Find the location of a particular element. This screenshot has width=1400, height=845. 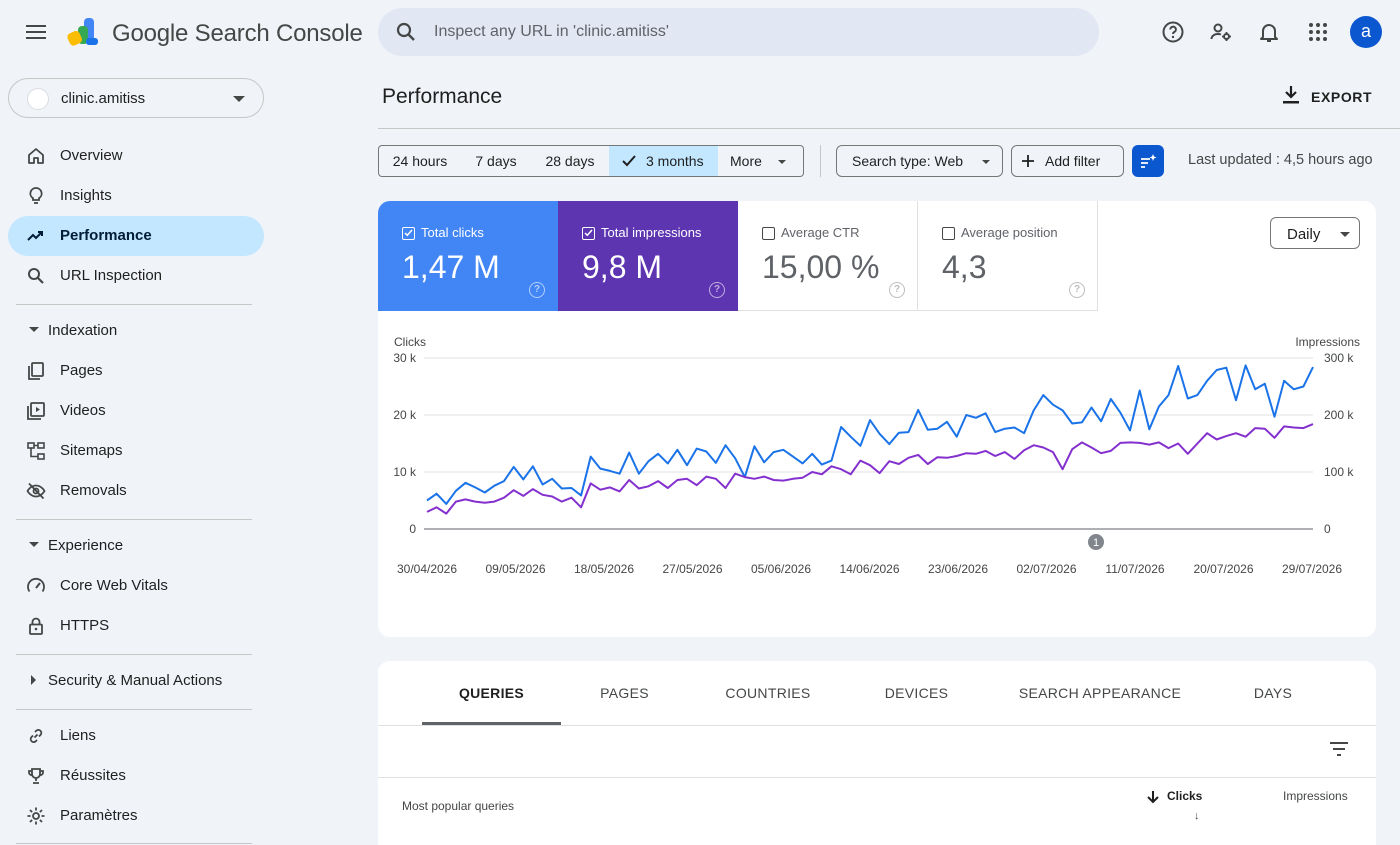

sidebar-item-overview: Overview is located at coordinates (136, 156).